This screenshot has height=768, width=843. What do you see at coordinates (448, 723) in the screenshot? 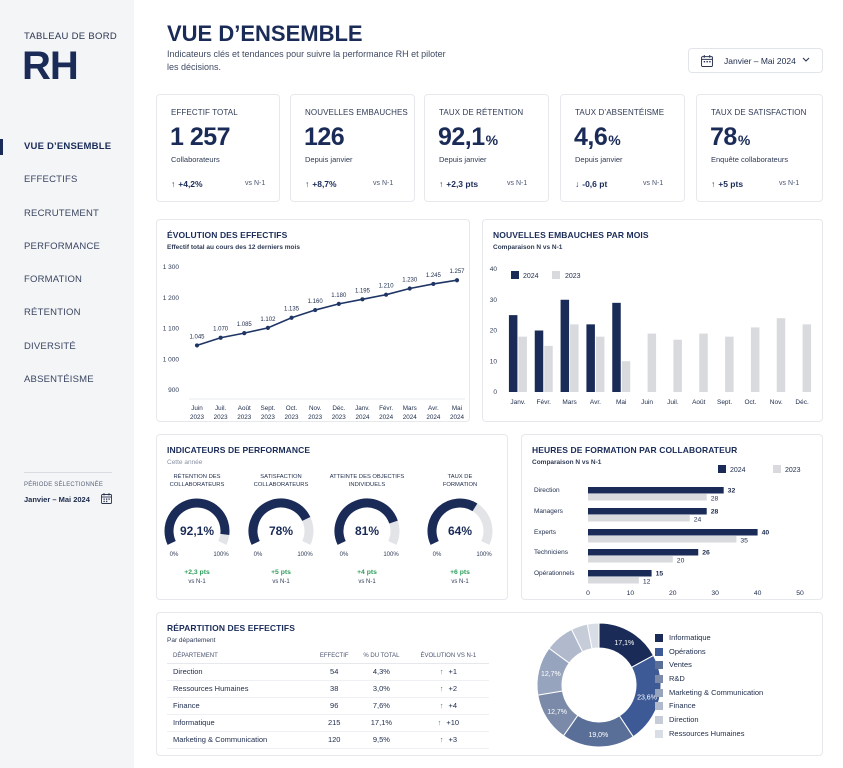
I see `table-cell-evo: ↑ +10` at bounding box center [448, 723].